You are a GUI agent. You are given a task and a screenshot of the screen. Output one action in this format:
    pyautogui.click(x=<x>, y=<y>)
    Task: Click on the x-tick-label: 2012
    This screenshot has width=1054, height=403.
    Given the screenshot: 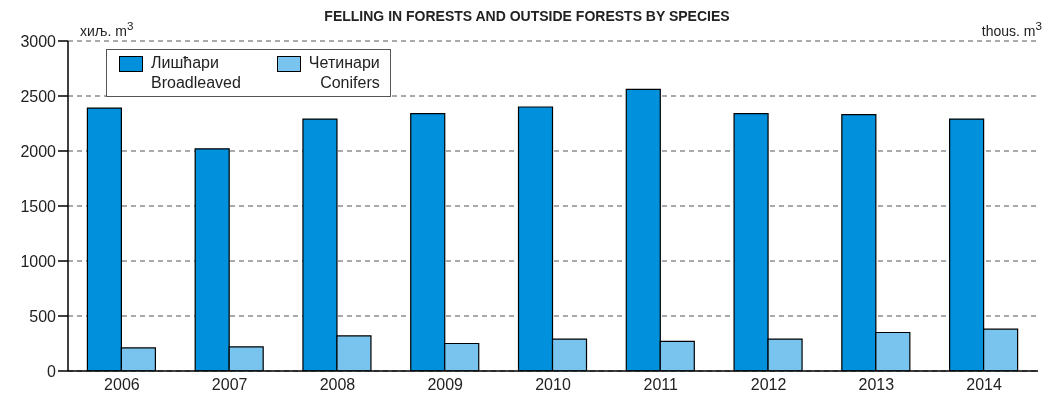 What is the action you would take?
    pyautogui.click(x=768, y=385)
    